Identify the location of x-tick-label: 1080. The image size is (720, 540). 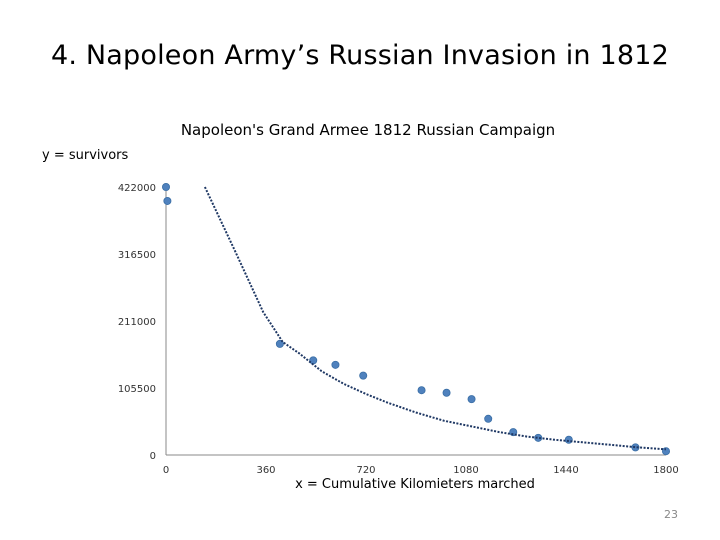
(465, 470).